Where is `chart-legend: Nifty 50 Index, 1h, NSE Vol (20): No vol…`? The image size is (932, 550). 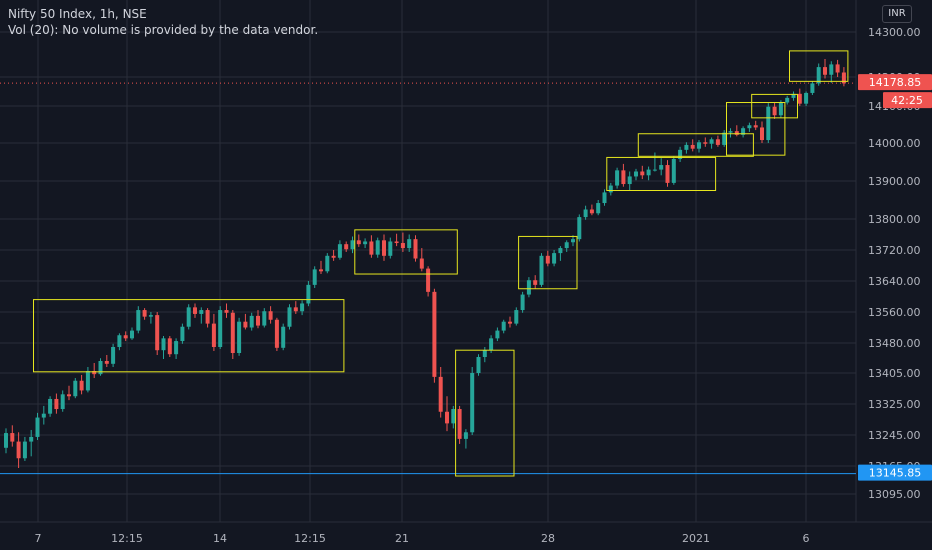 chart-legend: Nifty 50 Index, 1h, NSE Vol (20): No vol… is located at coordinates (163, 22).